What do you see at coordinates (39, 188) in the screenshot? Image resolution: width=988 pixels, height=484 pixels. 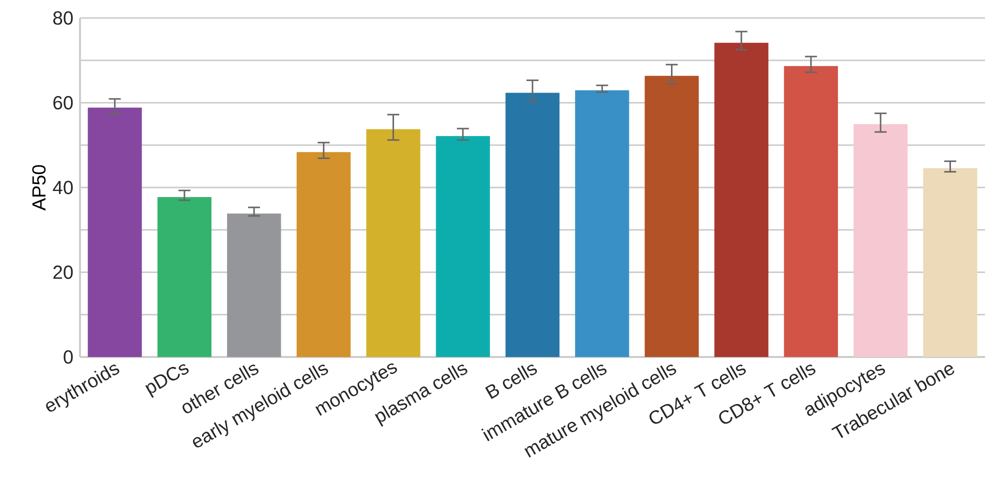 I see `y-axis-title: AP50` at bounding box center [39, 188].